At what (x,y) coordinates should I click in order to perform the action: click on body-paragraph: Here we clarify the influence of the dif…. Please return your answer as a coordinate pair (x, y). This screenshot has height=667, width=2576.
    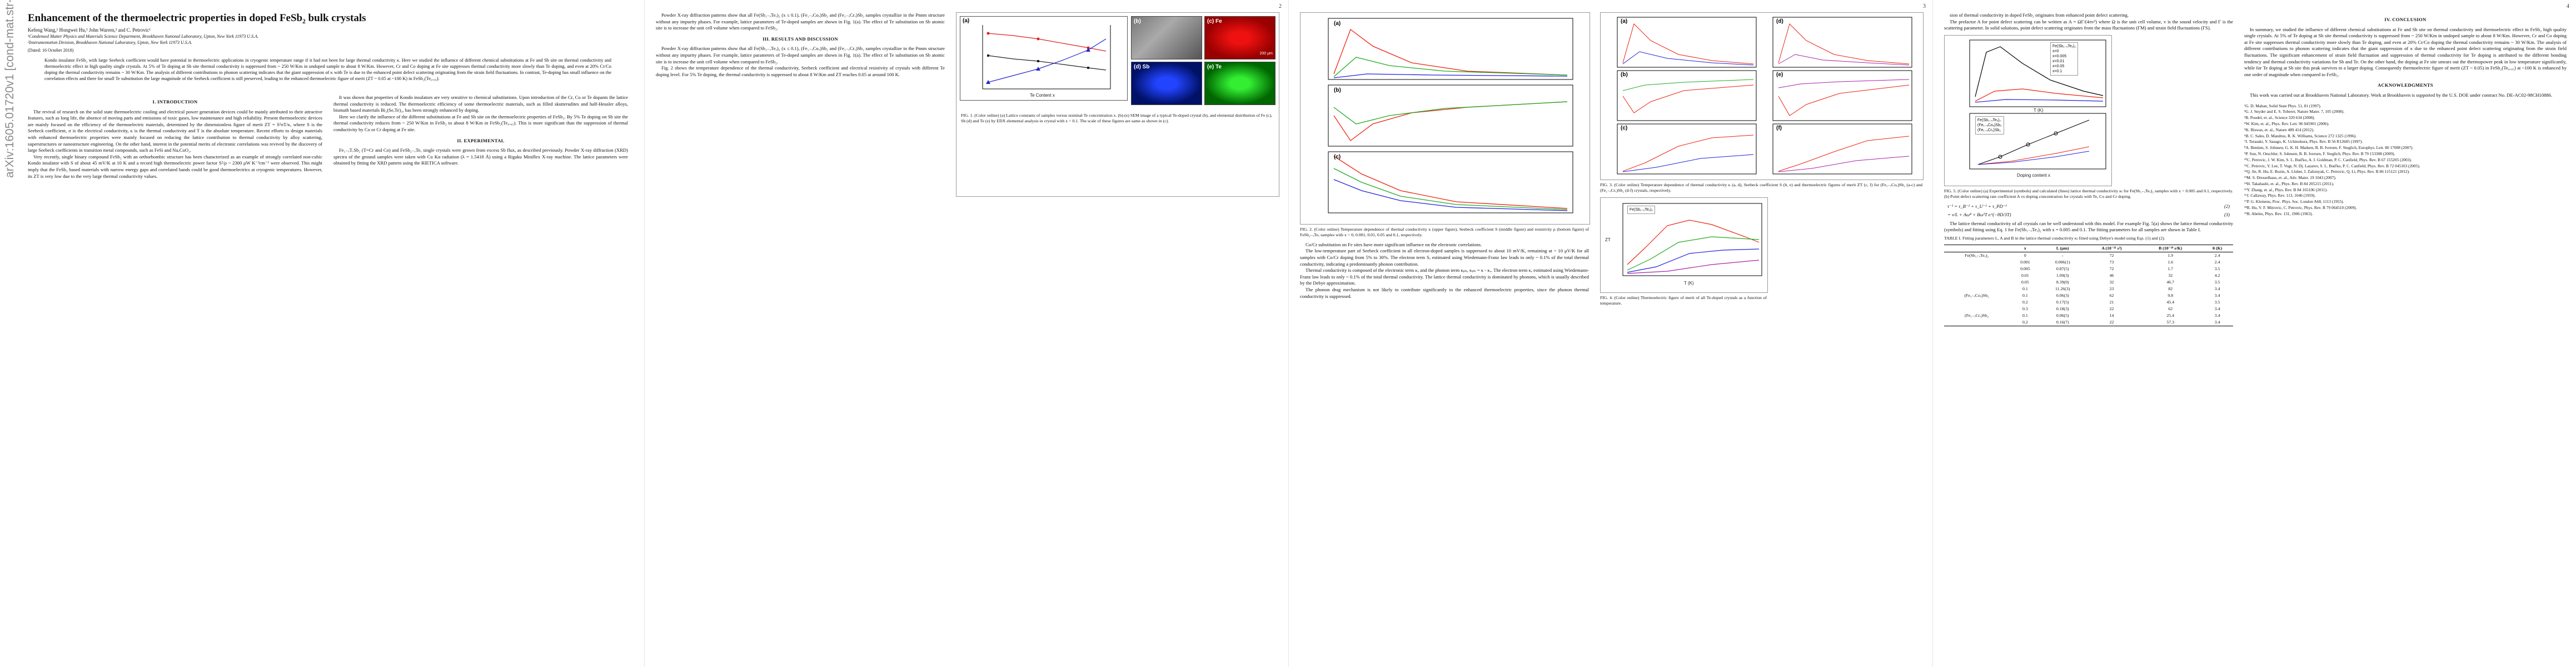
    Looking at the image, I should click on (480, 122).